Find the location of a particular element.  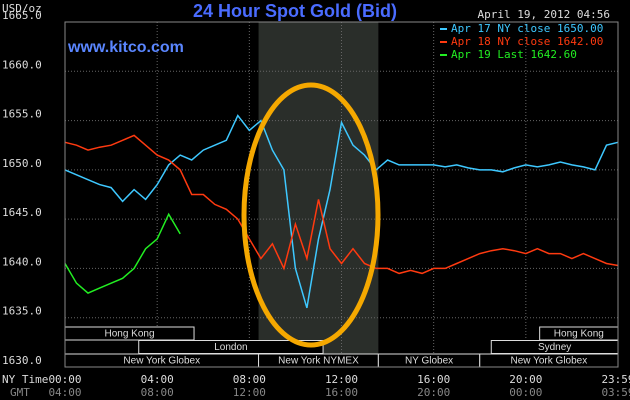

legend-entry: Apr 19 Last 1642.60 is located at coordinates (514, 54).